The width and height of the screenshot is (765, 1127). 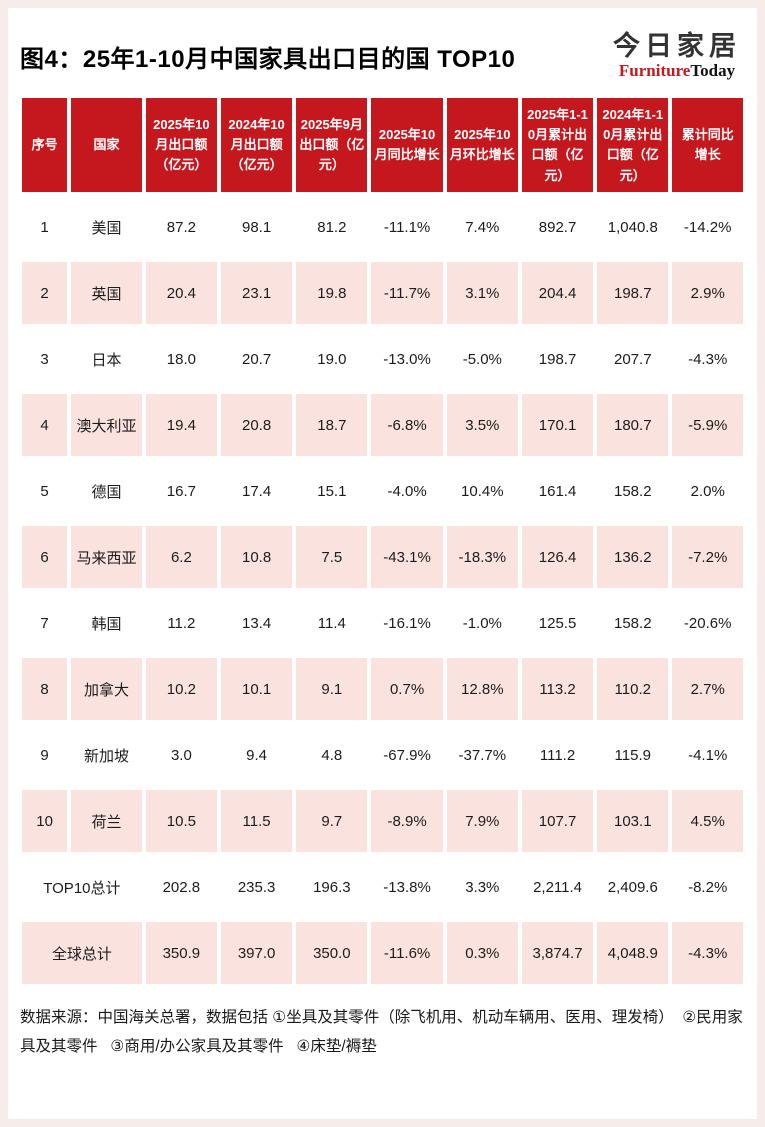 What do you see at coordinates (82, 953) in the screenshot?
I see `total-label-cell: 全球总计` at bounding box center [82, 953].